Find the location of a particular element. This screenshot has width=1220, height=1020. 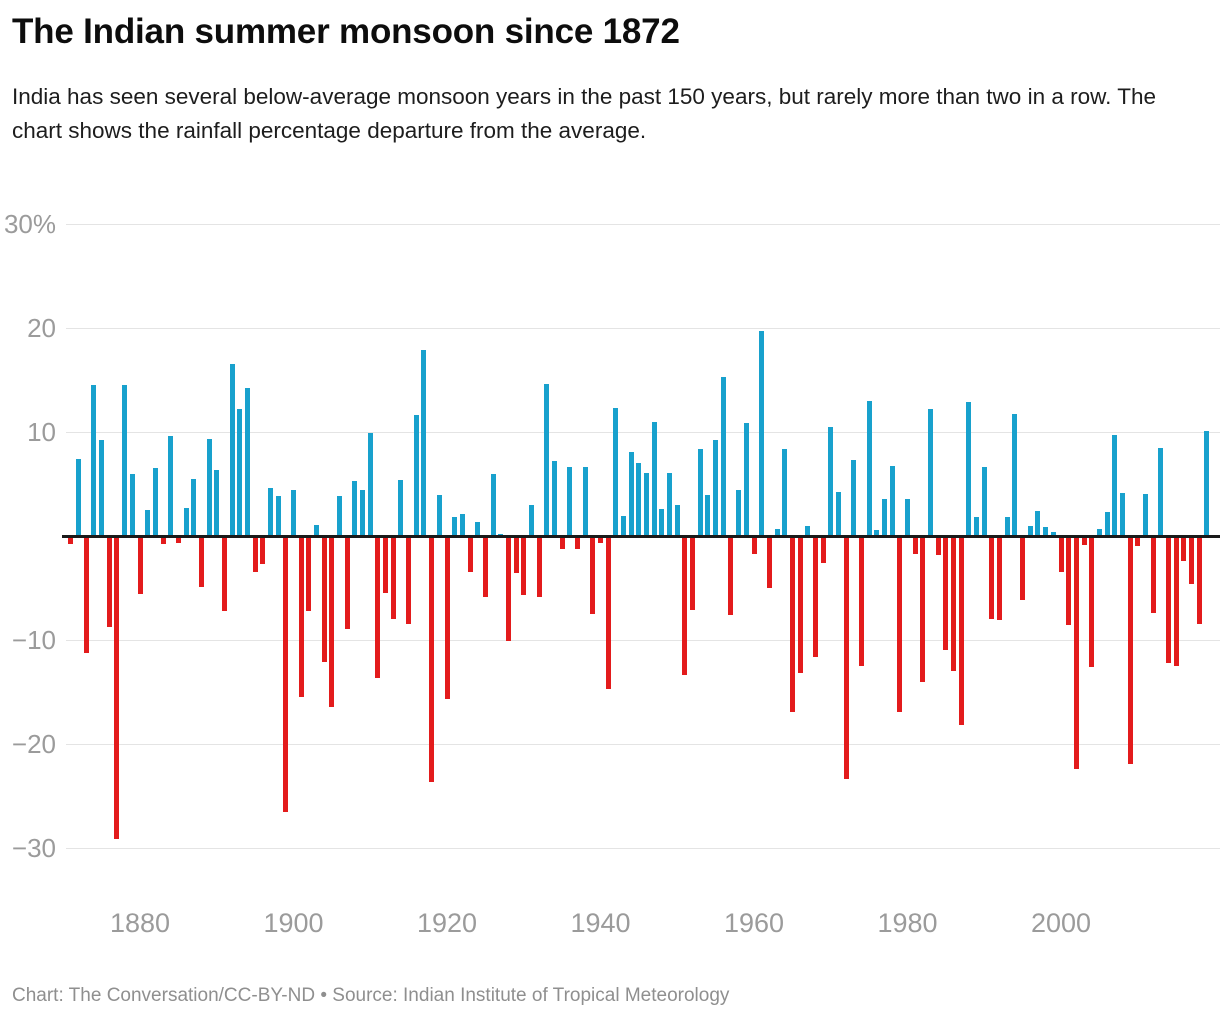

gridline--20 is located at coordinates (643, 744).